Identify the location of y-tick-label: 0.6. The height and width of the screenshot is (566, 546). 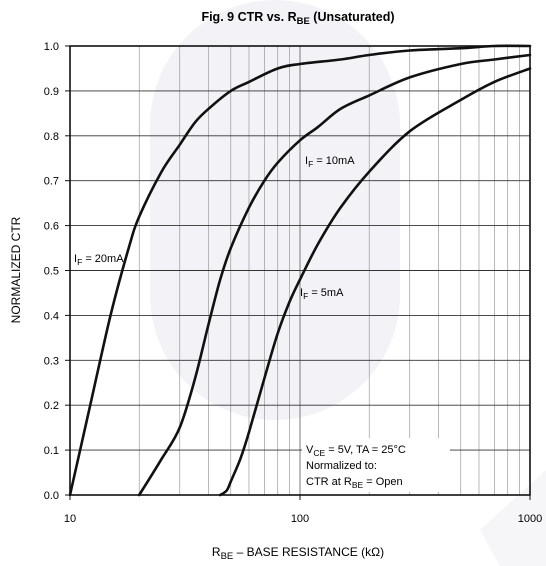
(51, 227).